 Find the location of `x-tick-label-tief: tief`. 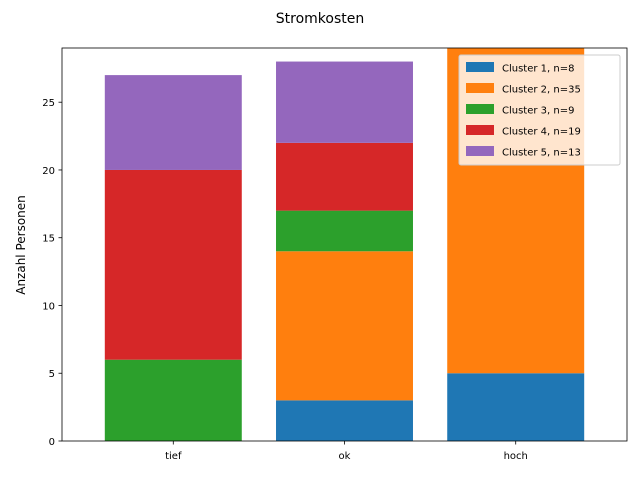

x-tick-label-tief: tief is located at coordinates (173, 456).